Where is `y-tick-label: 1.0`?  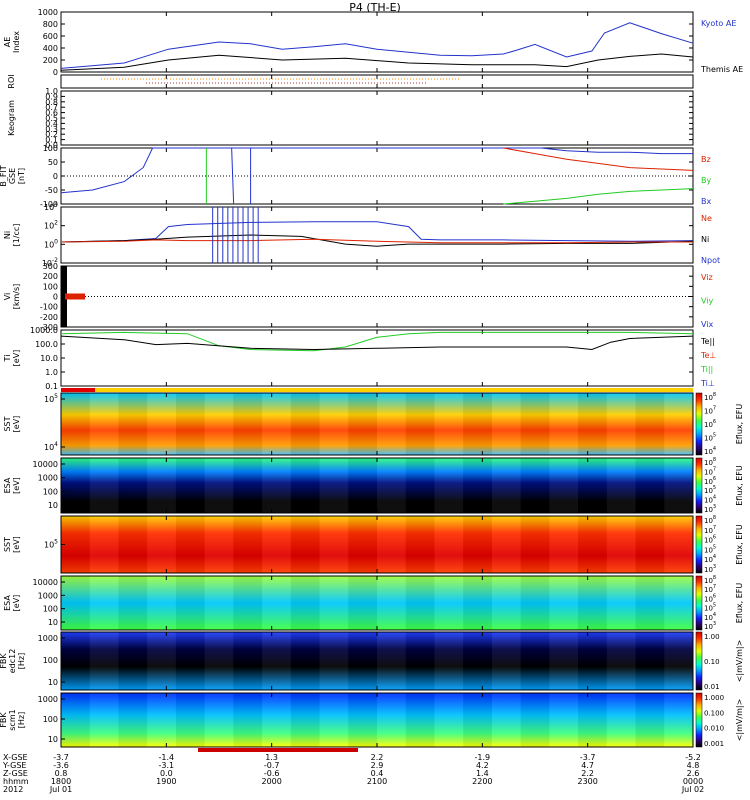 y-tick-label: 1.0 is located at coordinates (51, 372).